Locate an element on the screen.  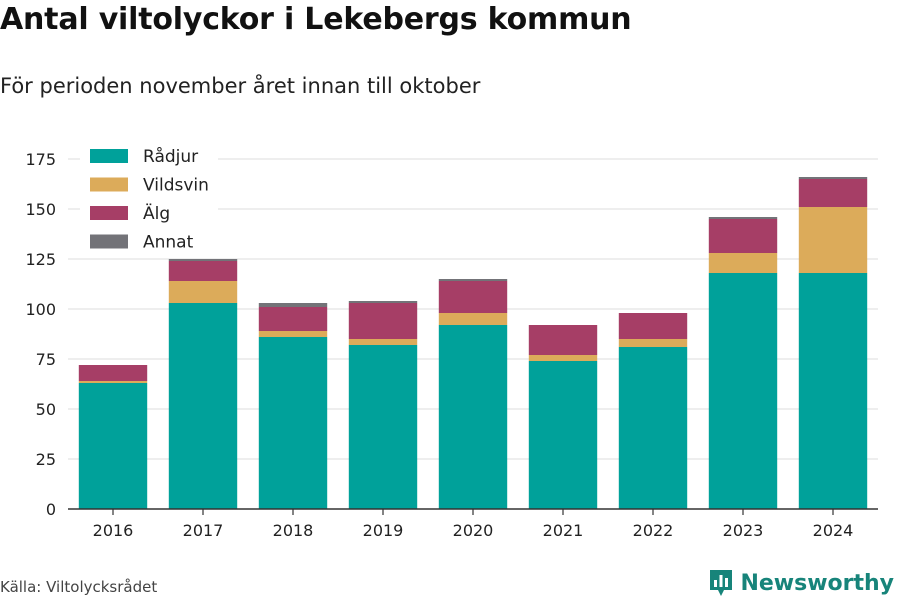
y-tick-label: 100 is located at coordinates (40, 309).